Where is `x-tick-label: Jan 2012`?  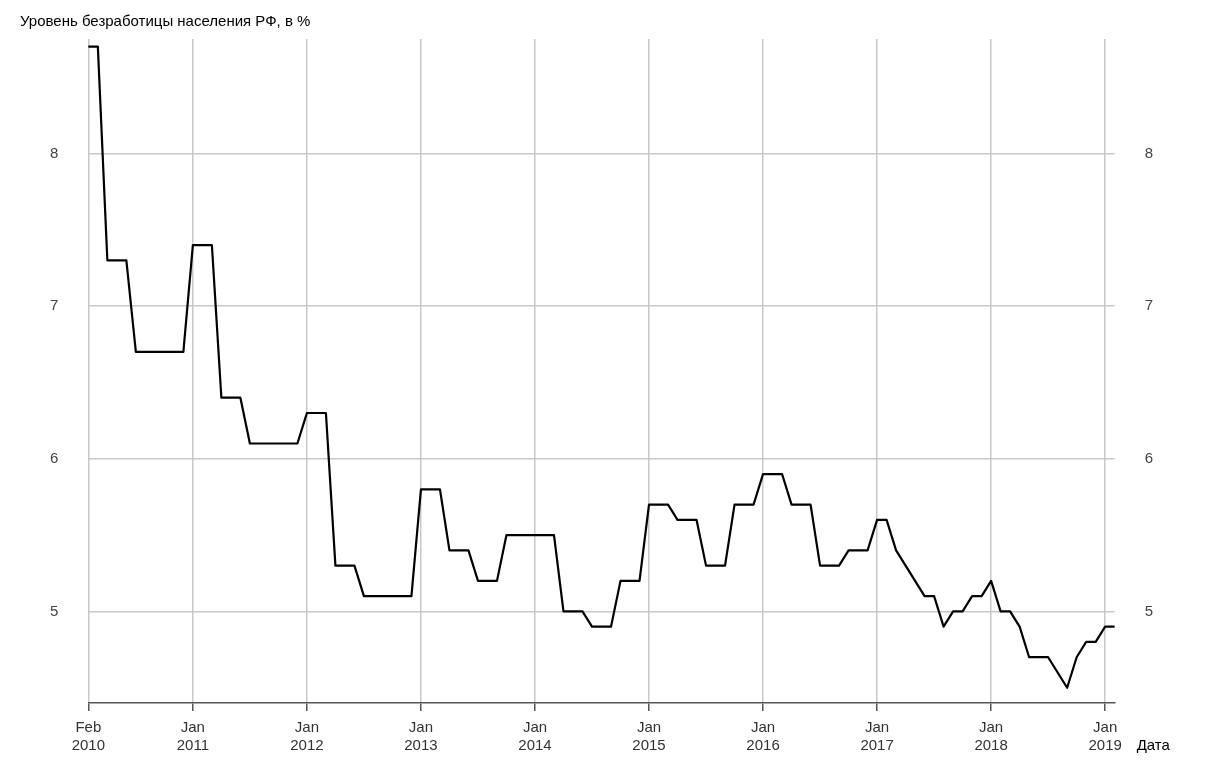 x-tick-label: Jan 2012 is located at coordinates (307, 736).